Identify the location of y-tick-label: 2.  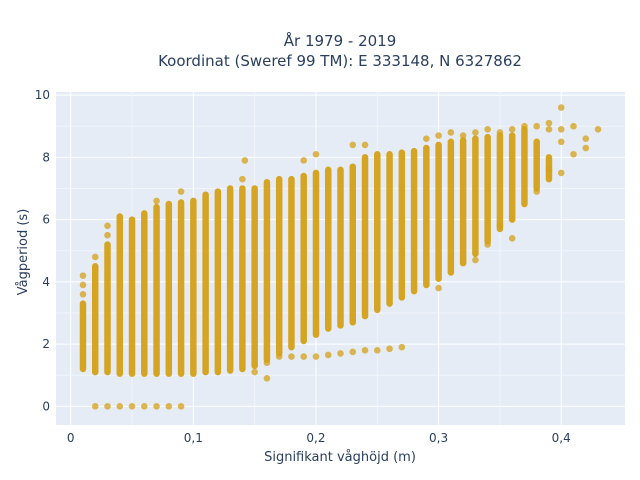
(46, 344).